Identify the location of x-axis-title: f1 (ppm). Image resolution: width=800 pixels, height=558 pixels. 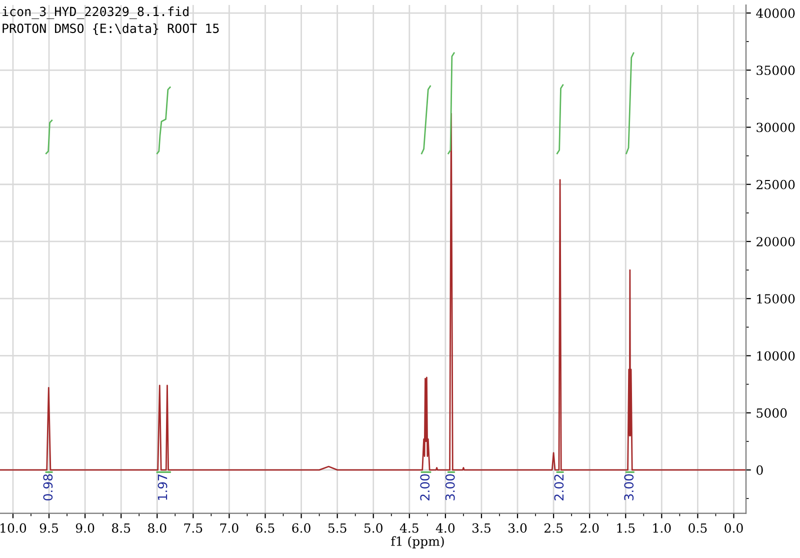
(417, 542).